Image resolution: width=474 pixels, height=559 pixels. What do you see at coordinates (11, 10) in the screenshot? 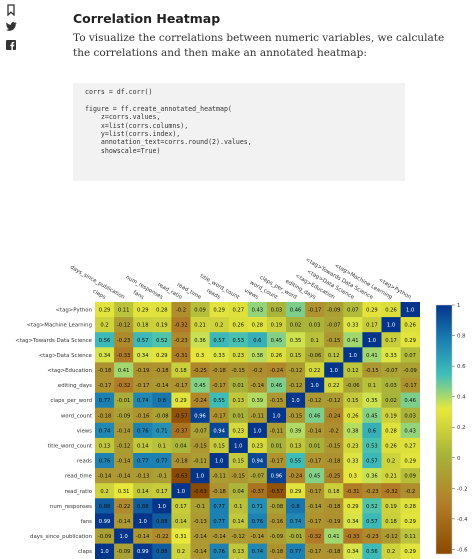
I see `bookmark-icon` at bounding box center [11, 10].